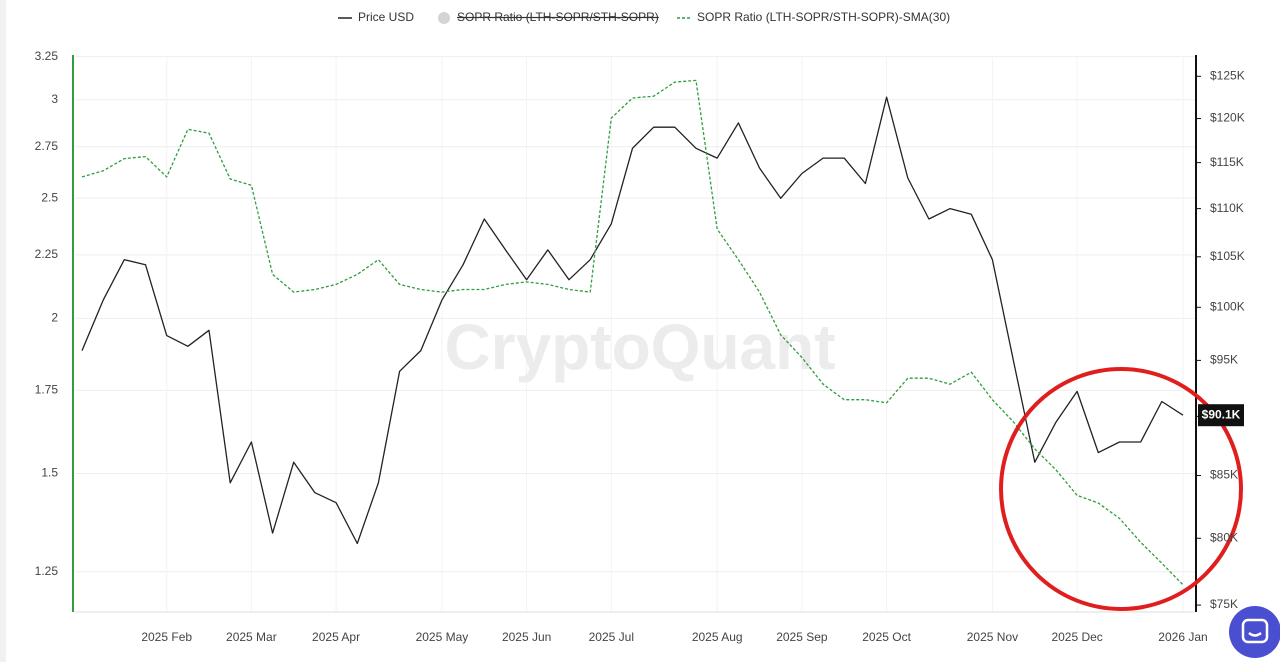 The width and height of the screenshot is (1280, 662). What do you see at coordinates (526, 637) in the screenshot?
I see `x-tick-label: 2025 Jun` at bounding box center [526, 637].